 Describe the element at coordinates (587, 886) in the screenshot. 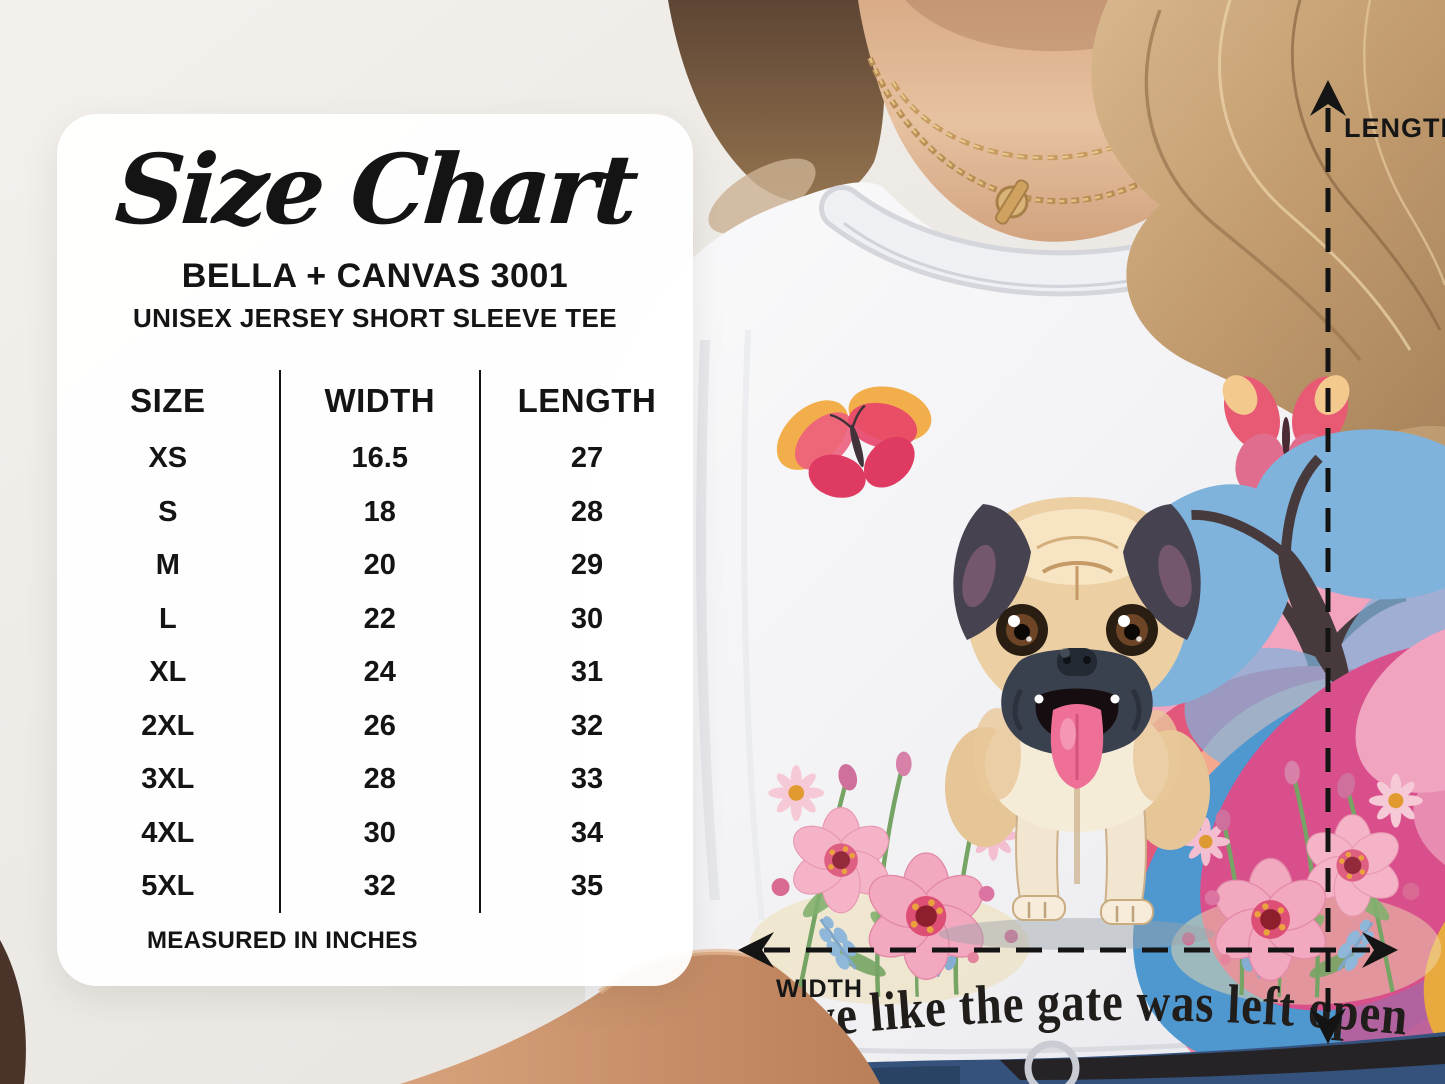

I see `table-cell: 35` at that location.